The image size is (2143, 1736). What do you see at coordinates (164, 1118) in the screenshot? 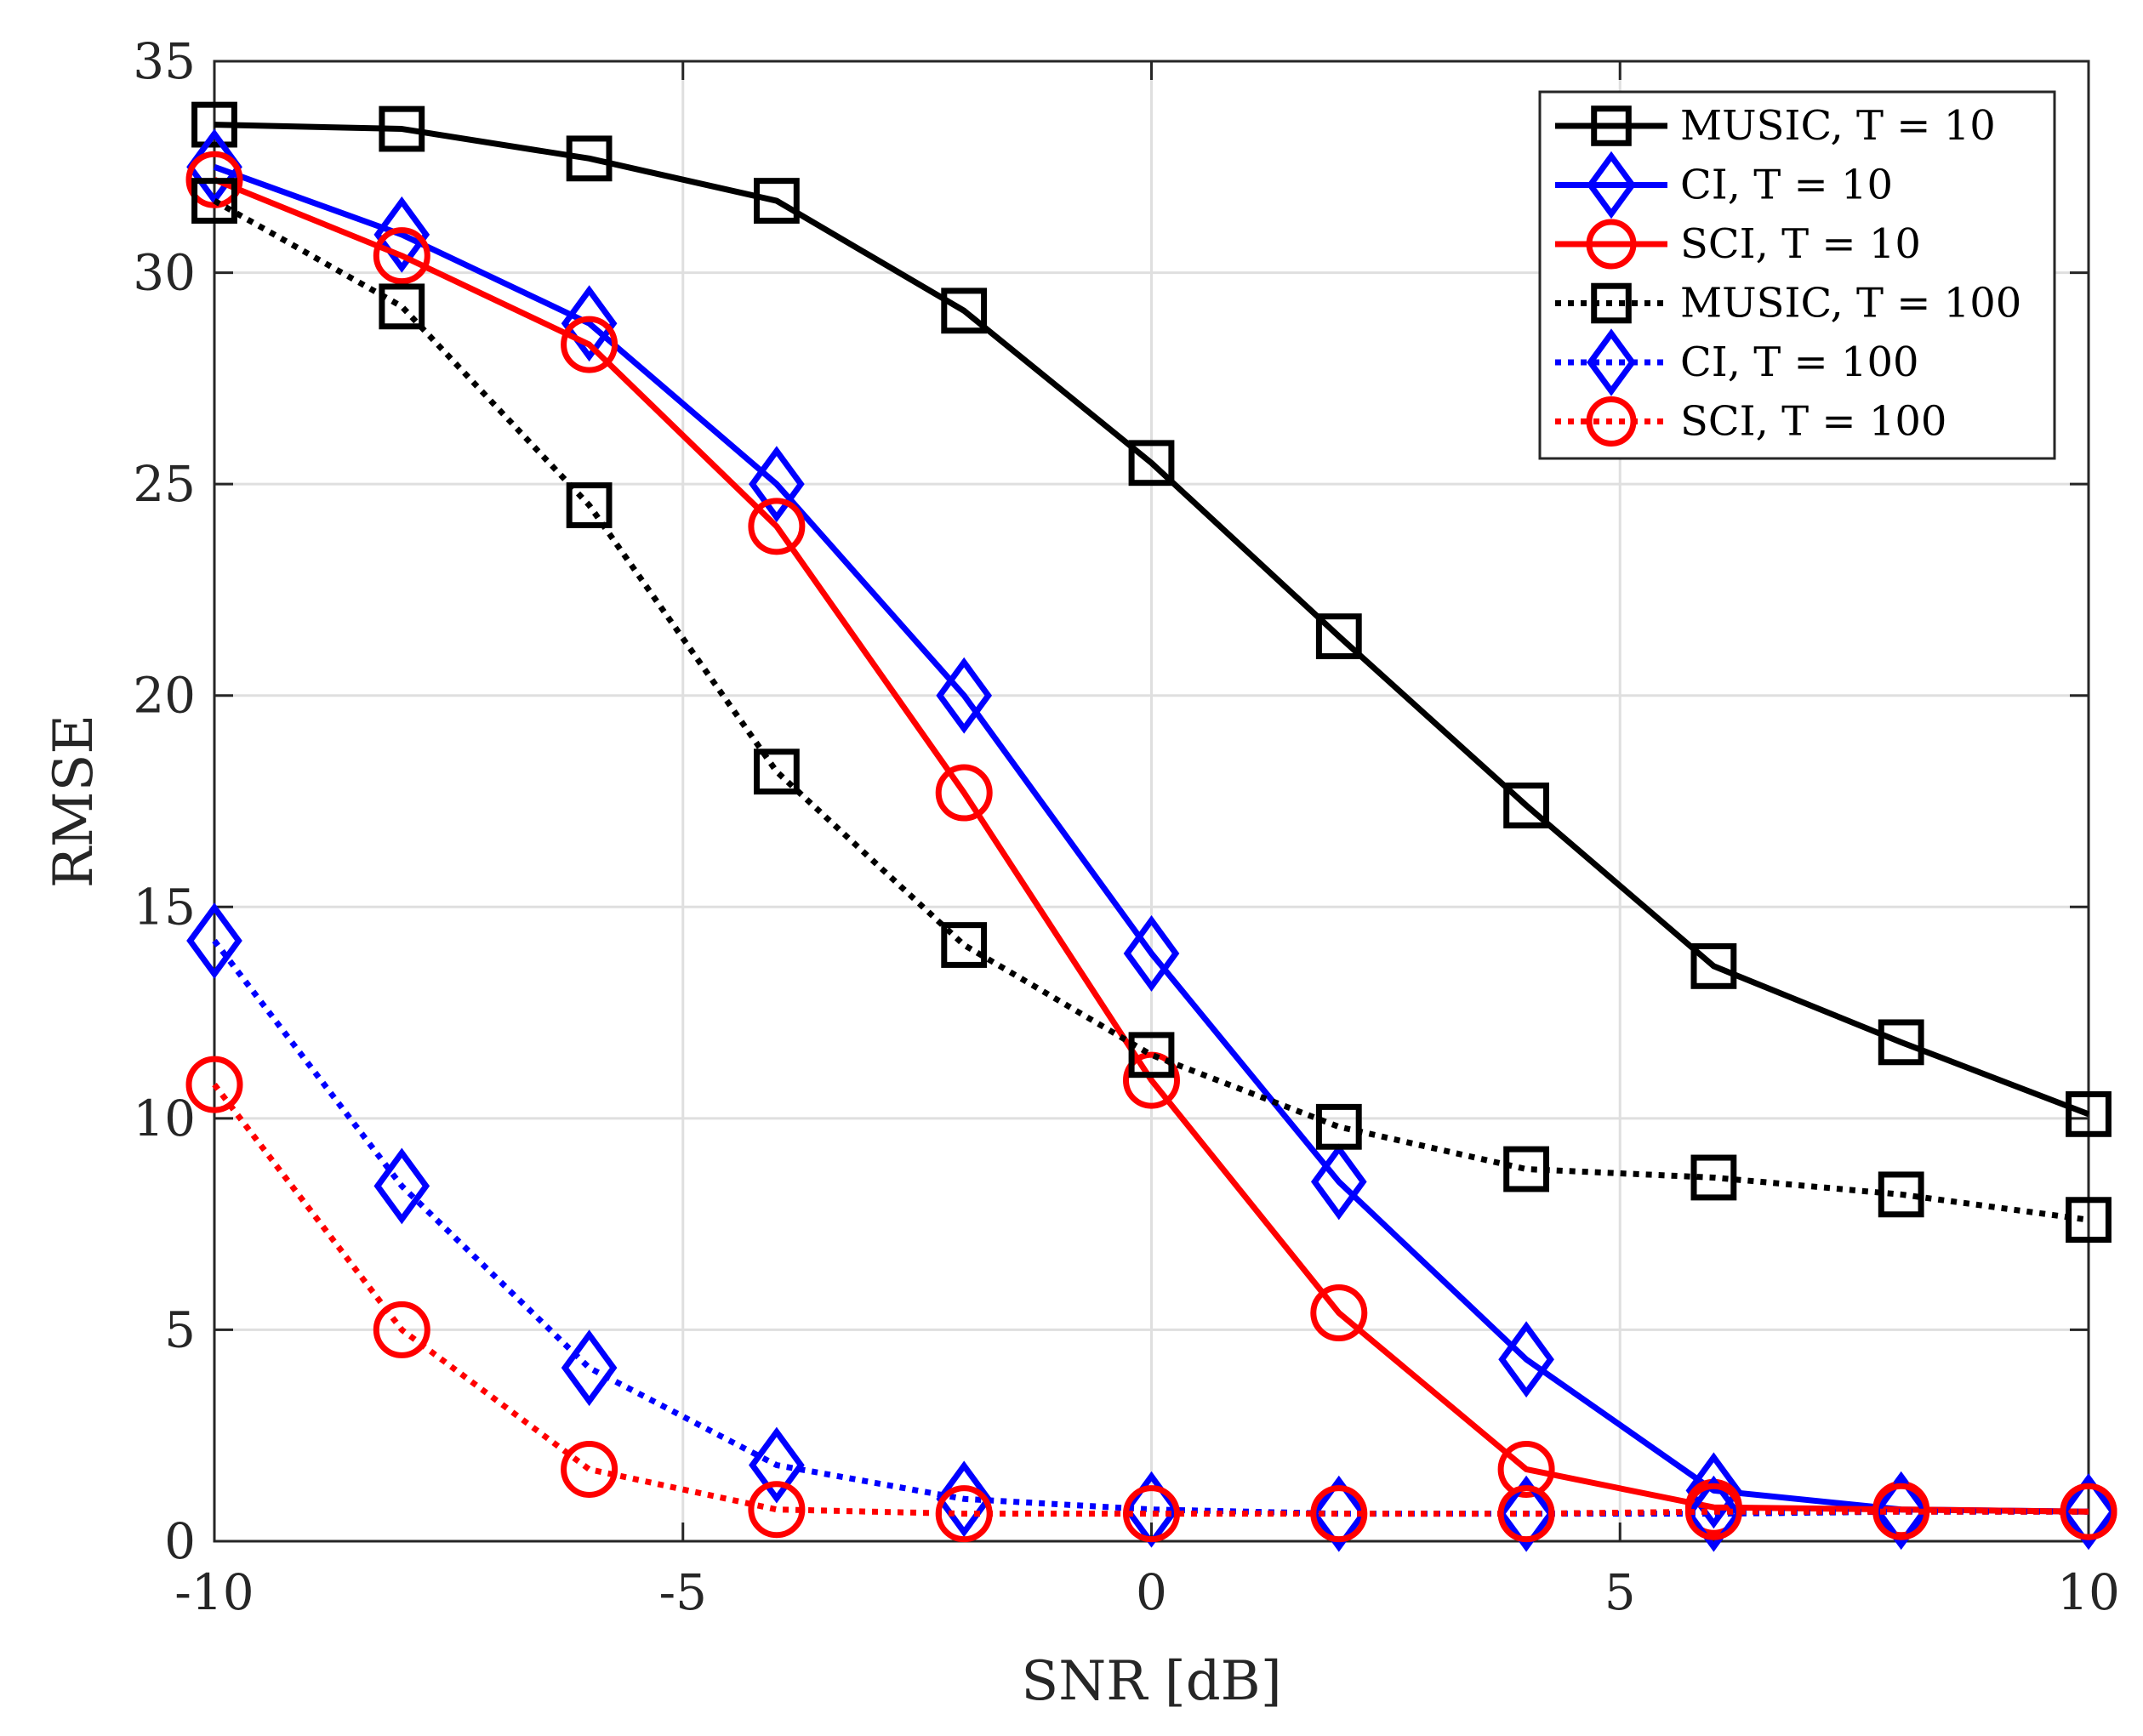
I see `y-tick-label: 10` at bounding box center [164, 1118].